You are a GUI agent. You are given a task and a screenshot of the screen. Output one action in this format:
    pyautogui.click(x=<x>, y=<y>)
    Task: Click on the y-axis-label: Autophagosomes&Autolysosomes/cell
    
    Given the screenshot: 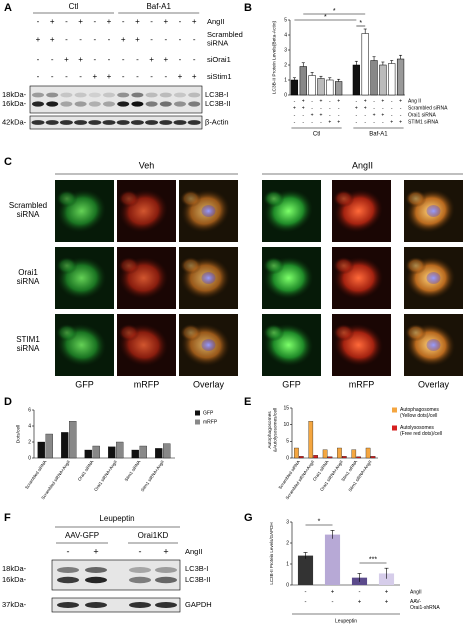 What is the action you would take?
    pyautogui.click(x=273, y=430)
    